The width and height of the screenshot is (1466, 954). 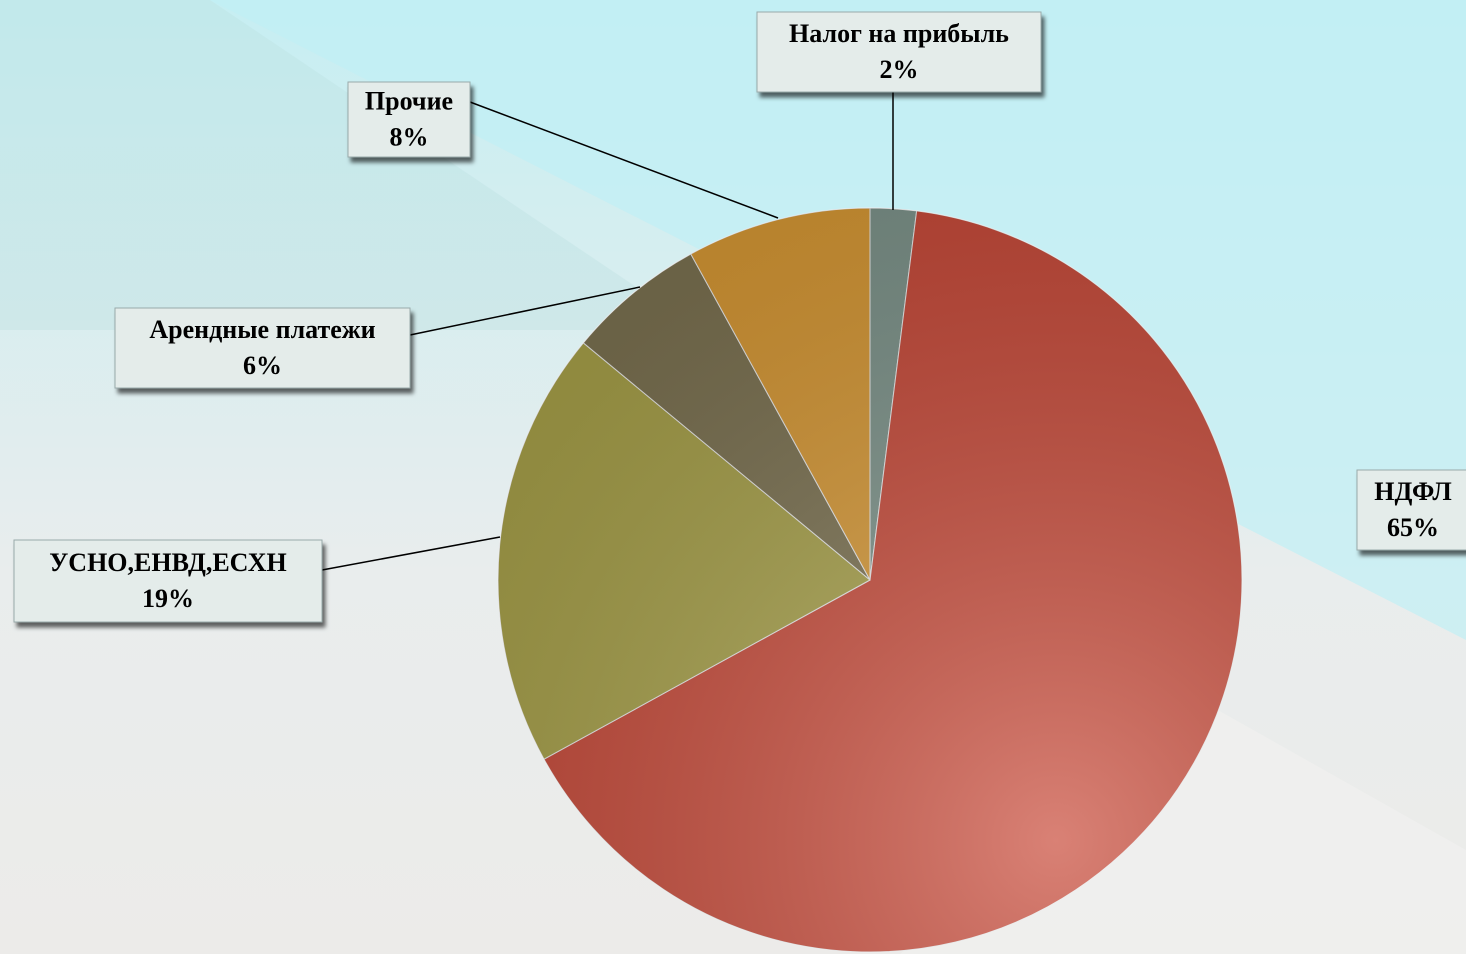 What do you see at coordinates (409, 101) in the screenshot?
I see `category-label: Прочие` at bounding box center [409, 101].